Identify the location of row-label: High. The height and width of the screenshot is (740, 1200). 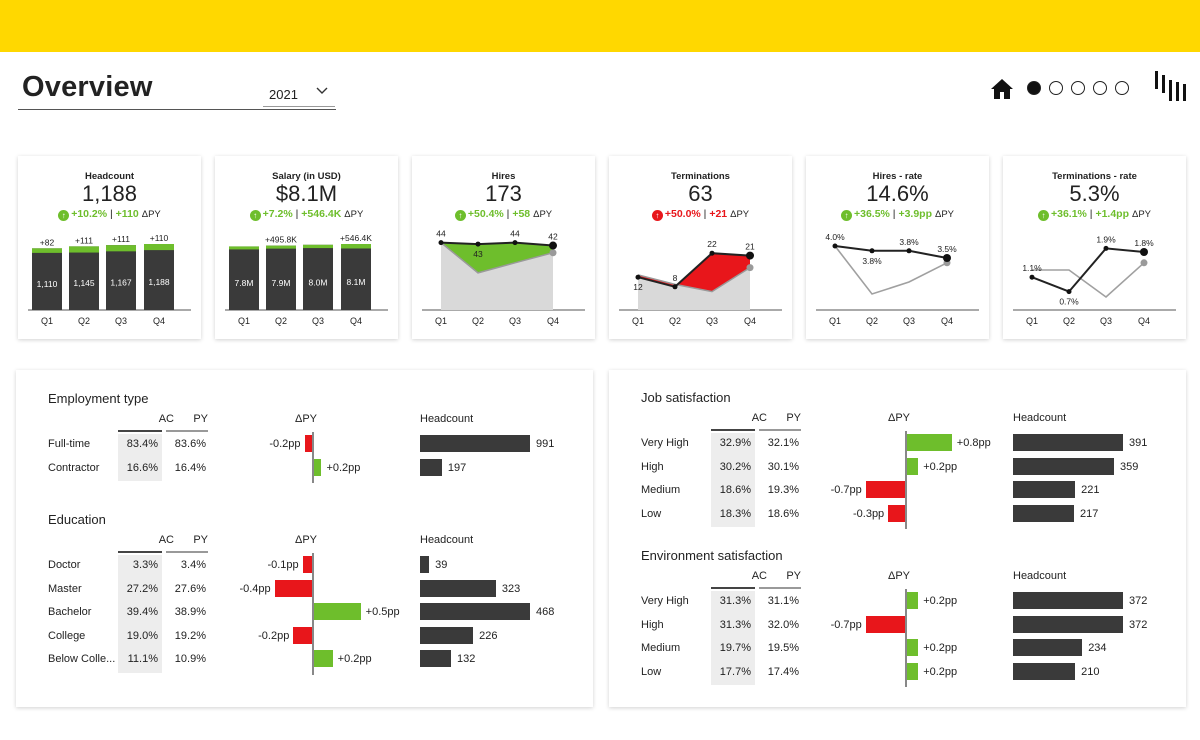
(652, 624).